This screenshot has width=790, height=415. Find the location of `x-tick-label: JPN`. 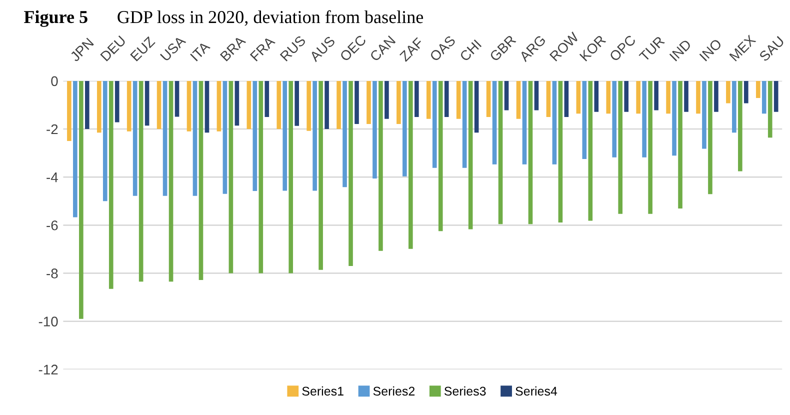

x-tick-label: JPN is located at coordinates (82, 50).